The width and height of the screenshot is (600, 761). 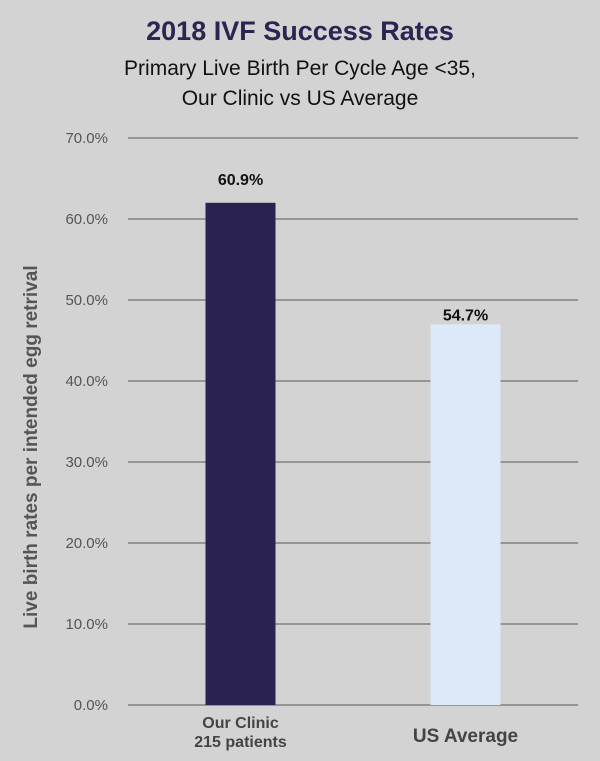 I want to click on x-category-label: US Average, so click(x=465, y=736).